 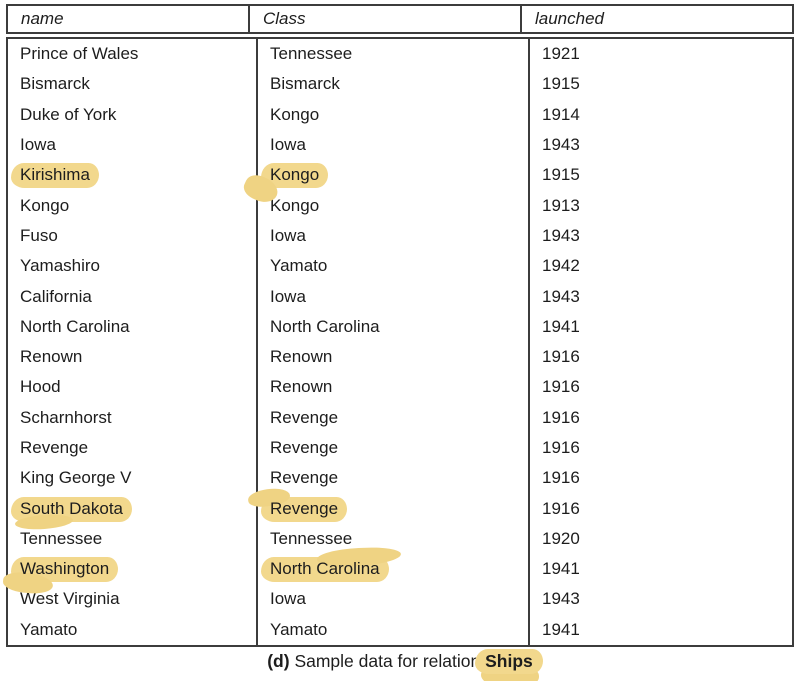 What do you see at coordinates (132, 387) in the screenshot?
I see `cell-name: Hood` at bounding box center [132, 387].